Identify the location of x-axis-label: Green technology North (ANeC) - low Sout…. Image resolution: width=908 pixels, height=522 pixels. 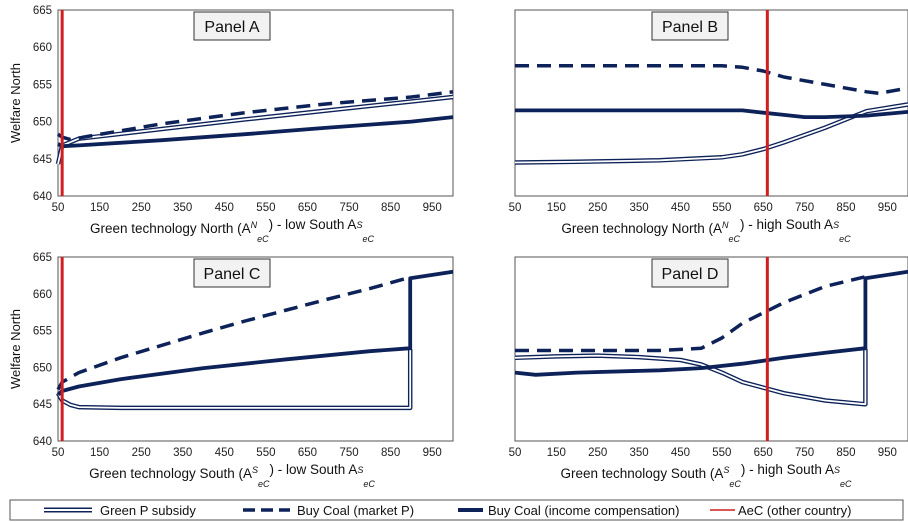
(232, 230).